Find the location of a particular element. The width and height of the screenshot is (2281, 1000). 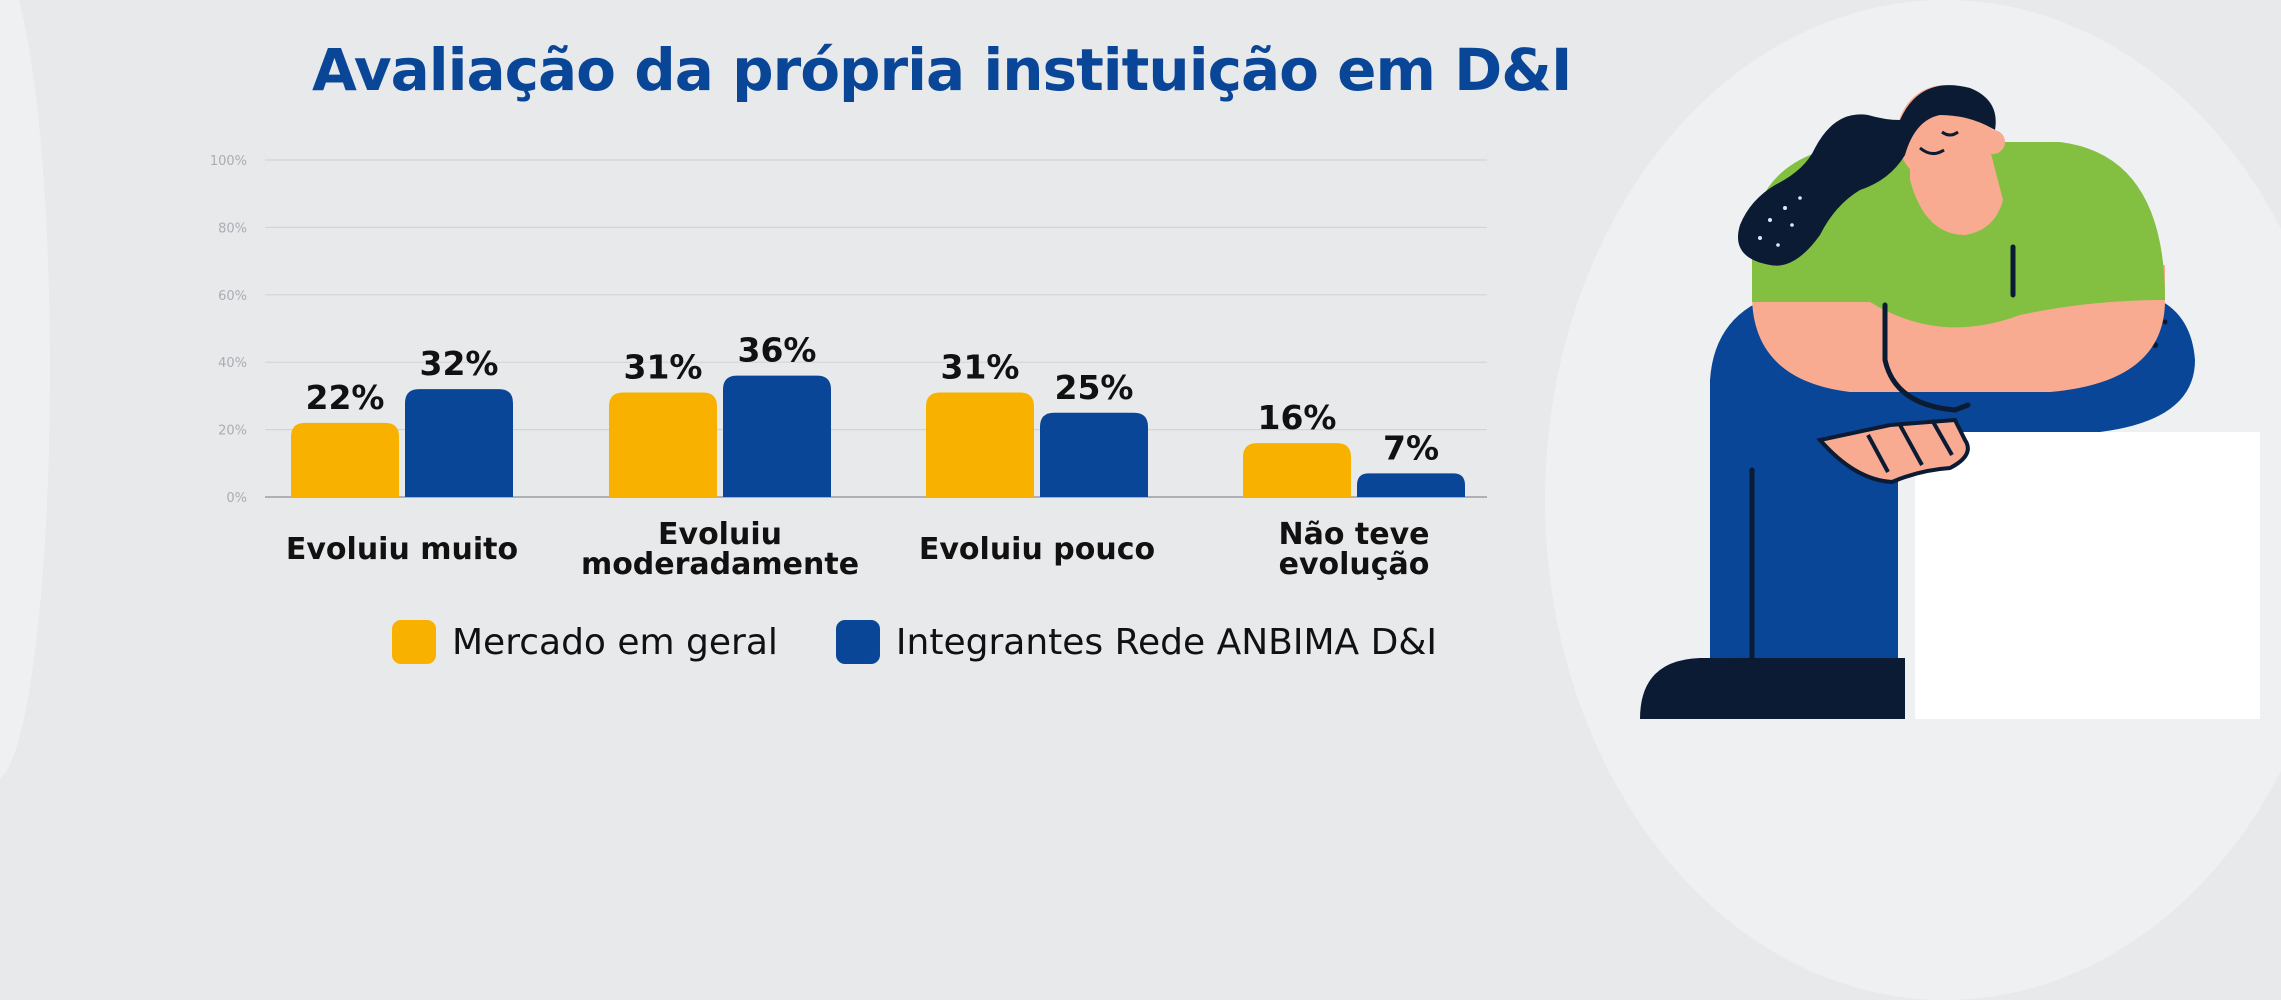

data-label: 32% is located at coordinates (459, 363).